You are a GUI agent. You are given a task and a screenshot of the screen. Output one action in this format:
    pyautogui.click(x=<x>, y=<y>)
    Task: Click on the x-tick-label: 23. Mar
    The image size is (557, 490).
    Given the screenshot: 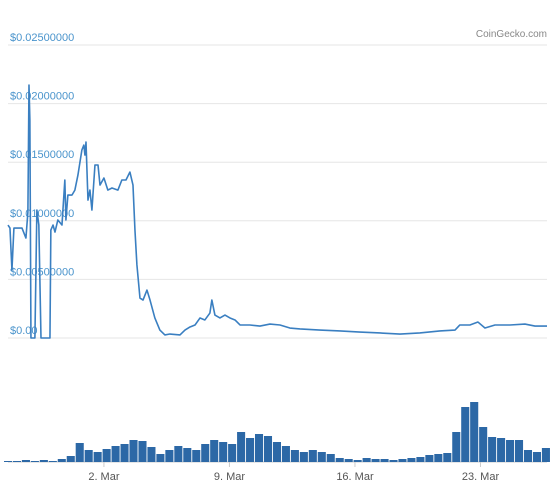 What is the action you would take?
    pyautogui.click(x=481, y=477)
    